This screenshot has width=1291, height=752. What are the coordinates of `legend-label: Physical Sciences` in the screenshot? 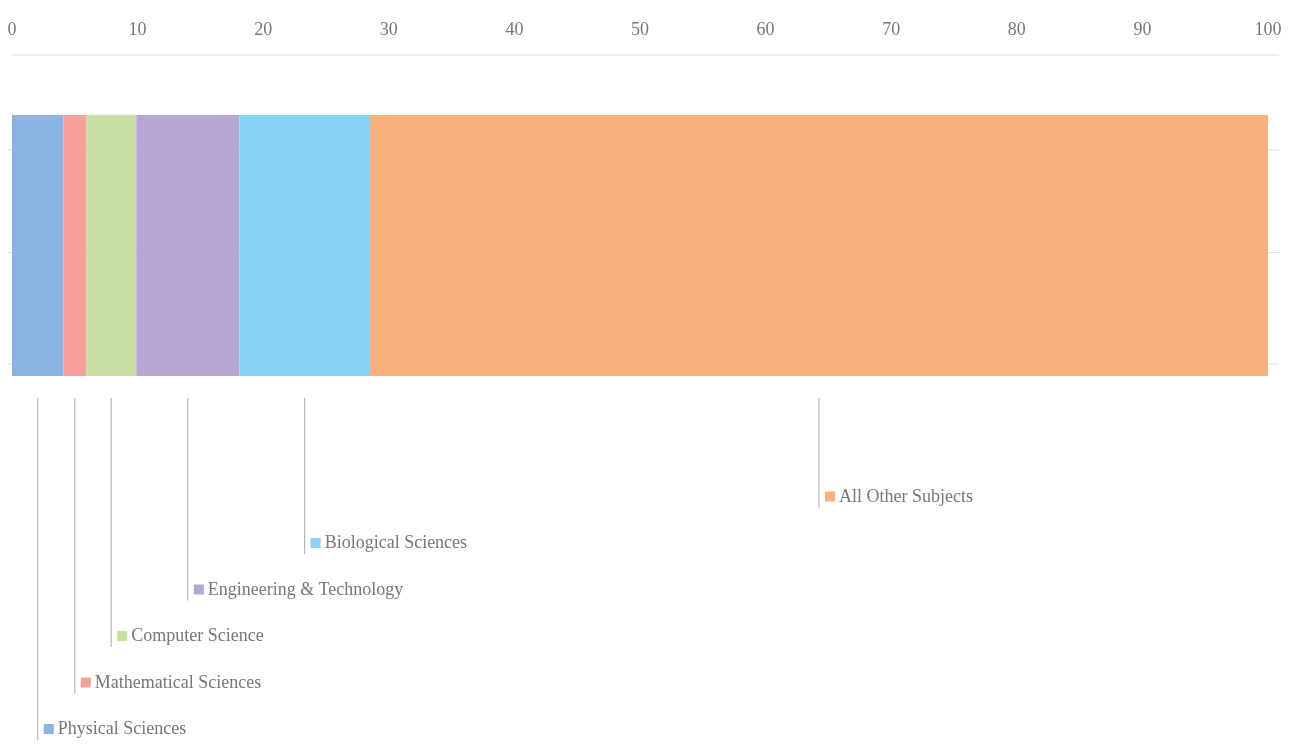 It's located at (122, 728).